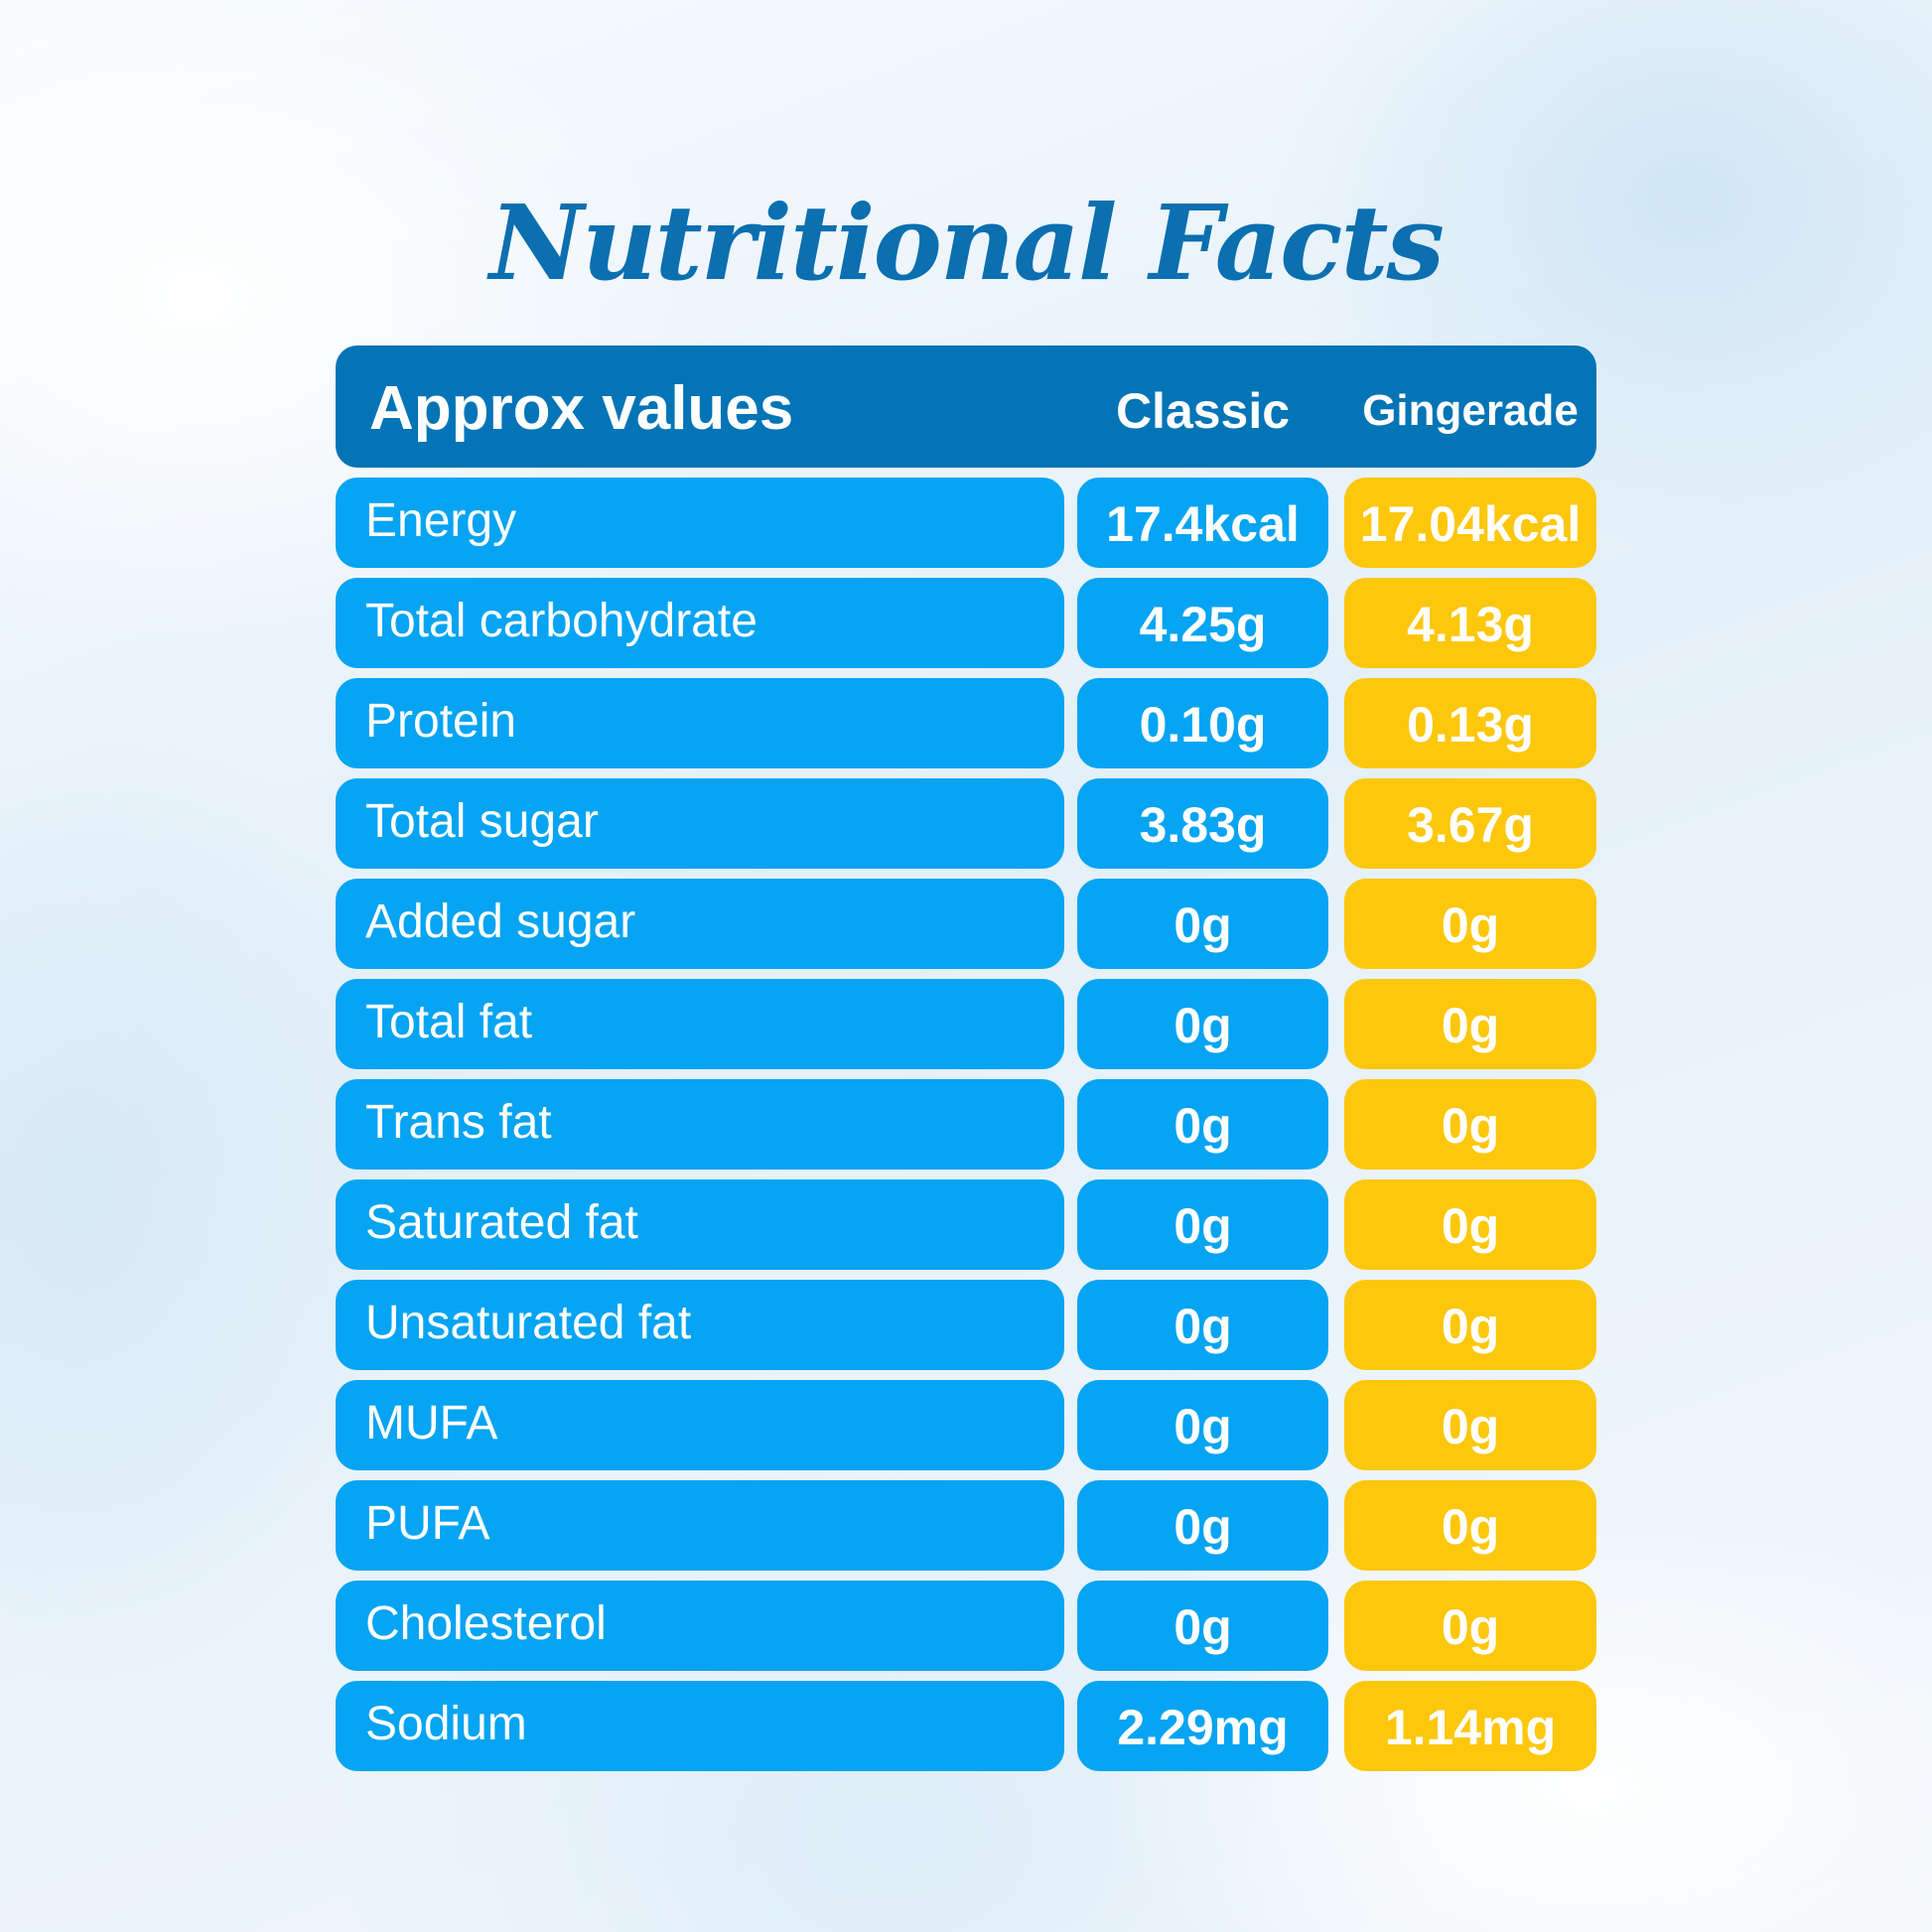  I want to click on table-row: Sodium 2.29mg 1.14mg, so click(966, 1726).